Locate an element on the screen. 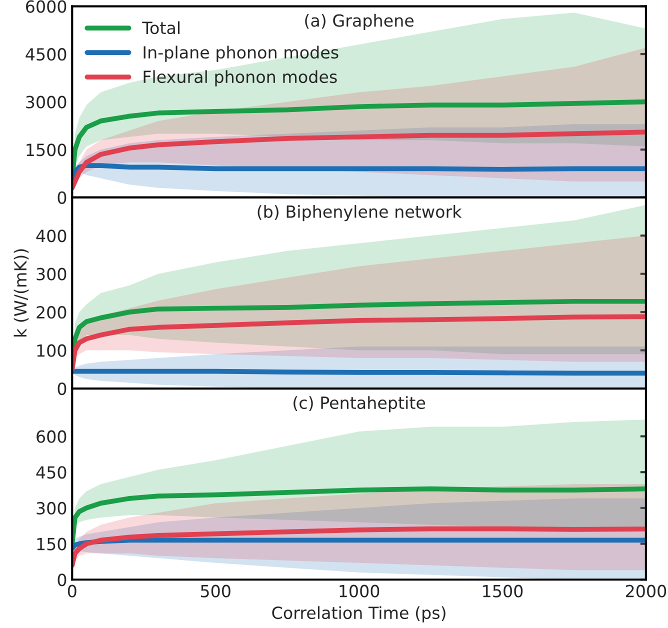  chart-title: (c) Pentaheptite is located at coordinates (360, 404).